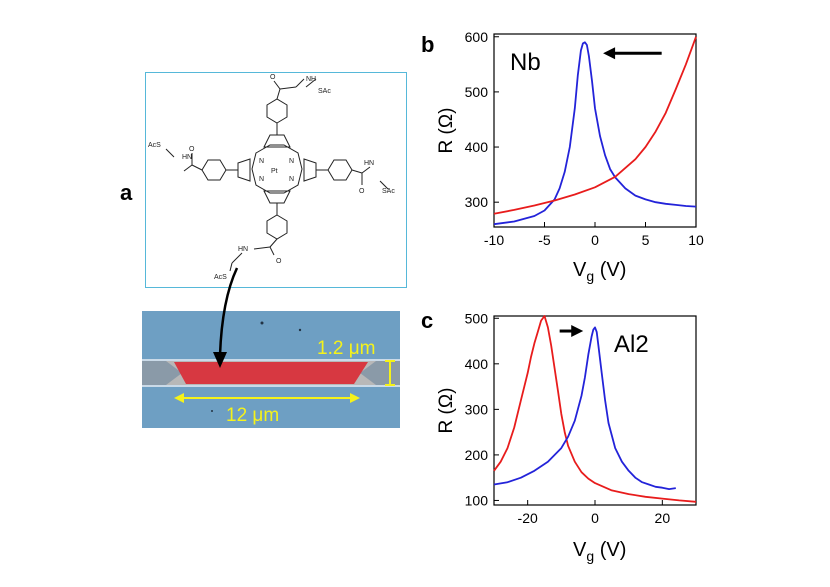  Describe the element at coordinates (631, 344) in the screenshot. I see `annotation-c: Al2` at that location.